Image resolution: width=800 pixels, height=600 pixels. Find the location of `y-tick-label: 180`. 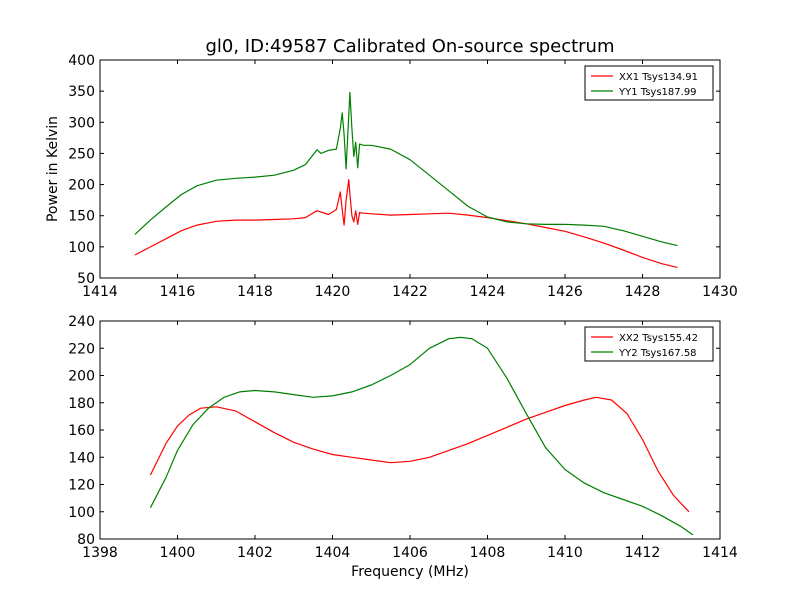

y-tick-label: 180 is located at coordinates (81, 404).